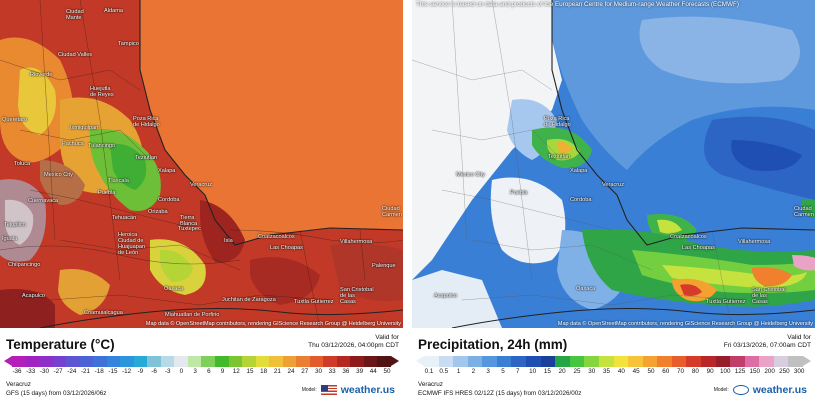 This screenshot has width=815, height=403. What do you see at coordinates (740, 371) in the screenshot?
I see `scale-tick-label: 125` at bounding box center [740, 371].